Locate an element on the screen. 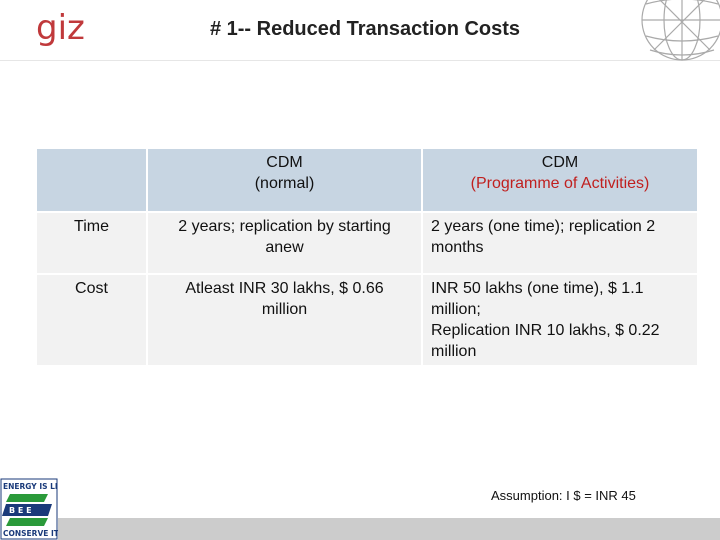 The image size is (720, 540). cell-line: 2 years; replication by starting is located at coordinates (284, 226).